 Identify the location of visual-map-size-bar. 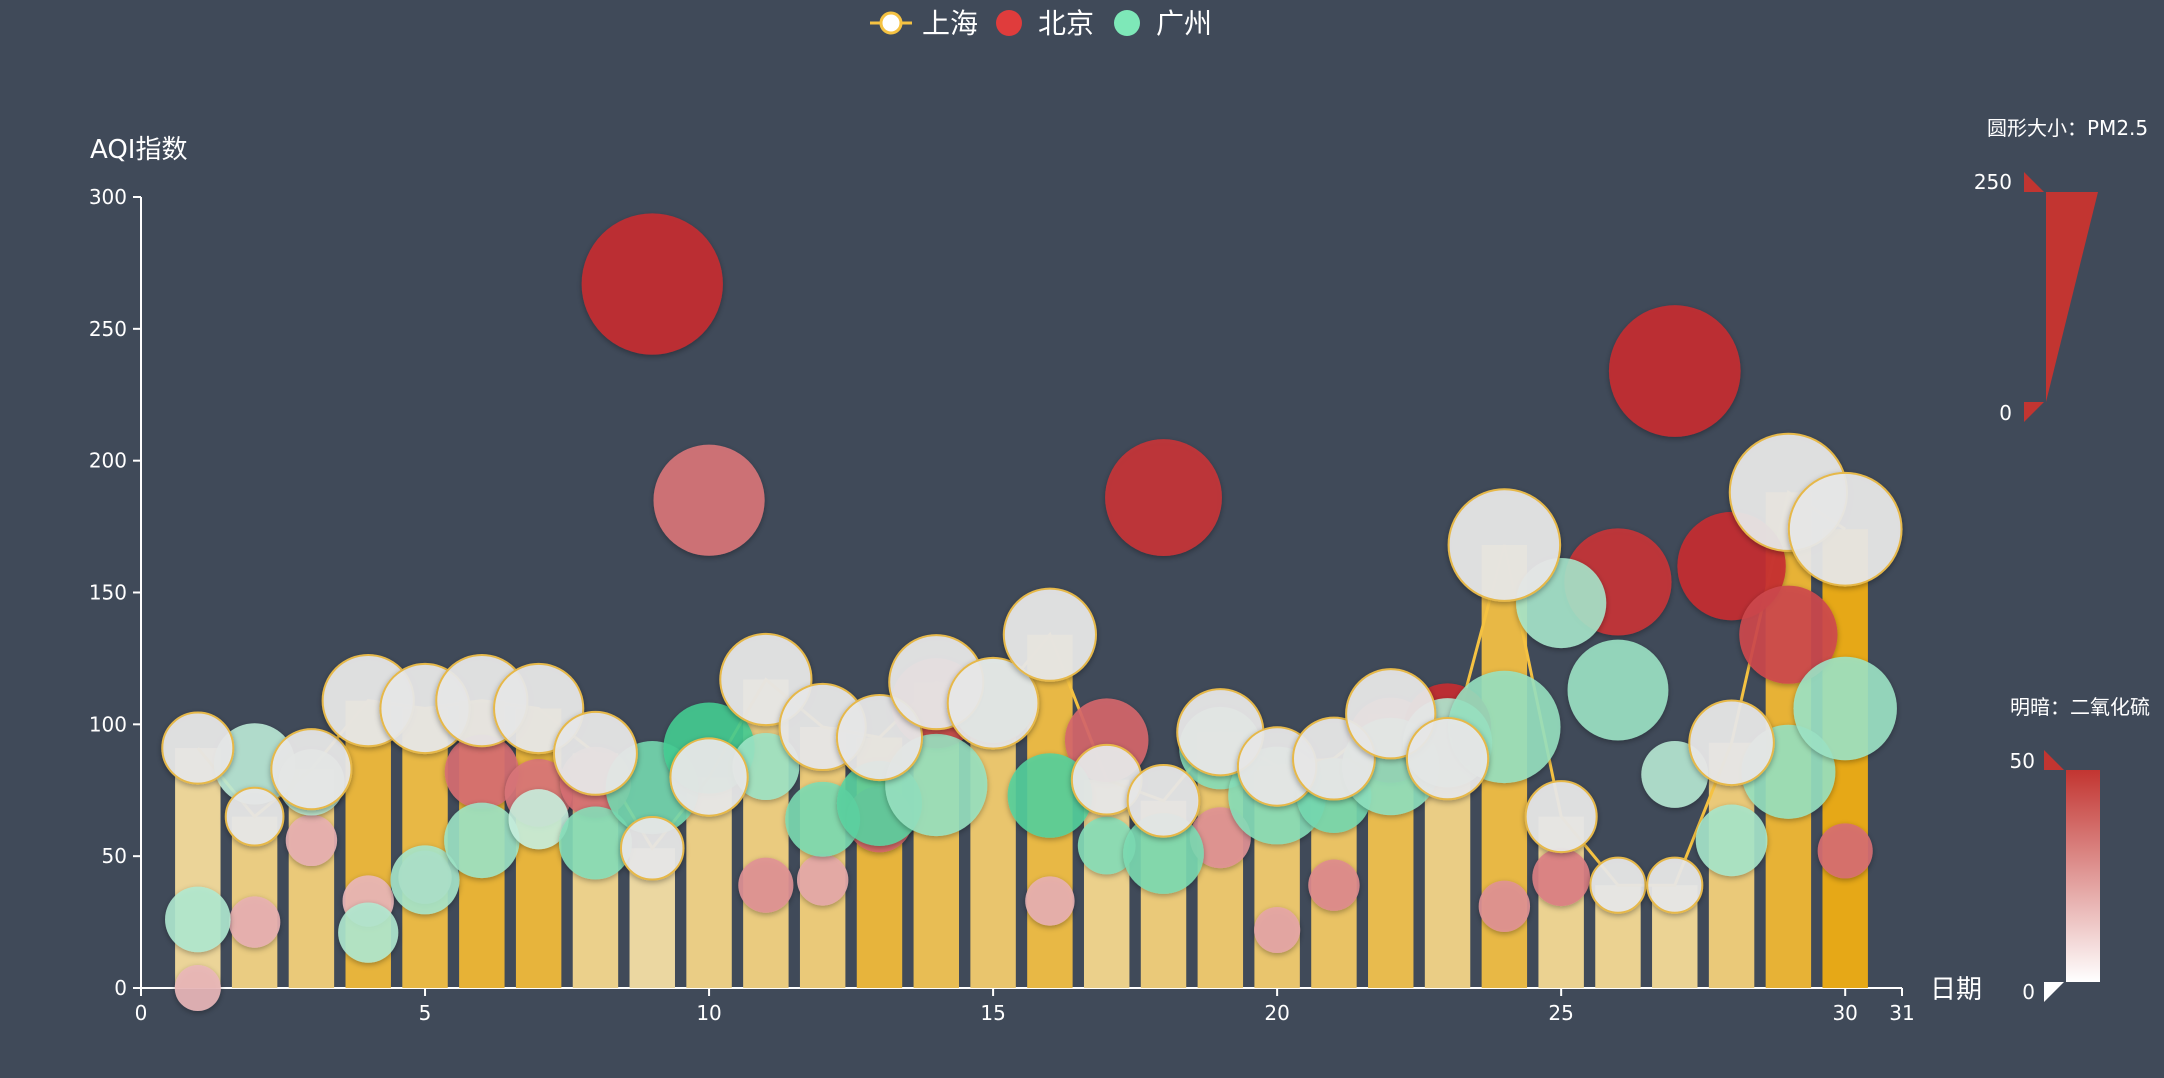
(2072, 297).